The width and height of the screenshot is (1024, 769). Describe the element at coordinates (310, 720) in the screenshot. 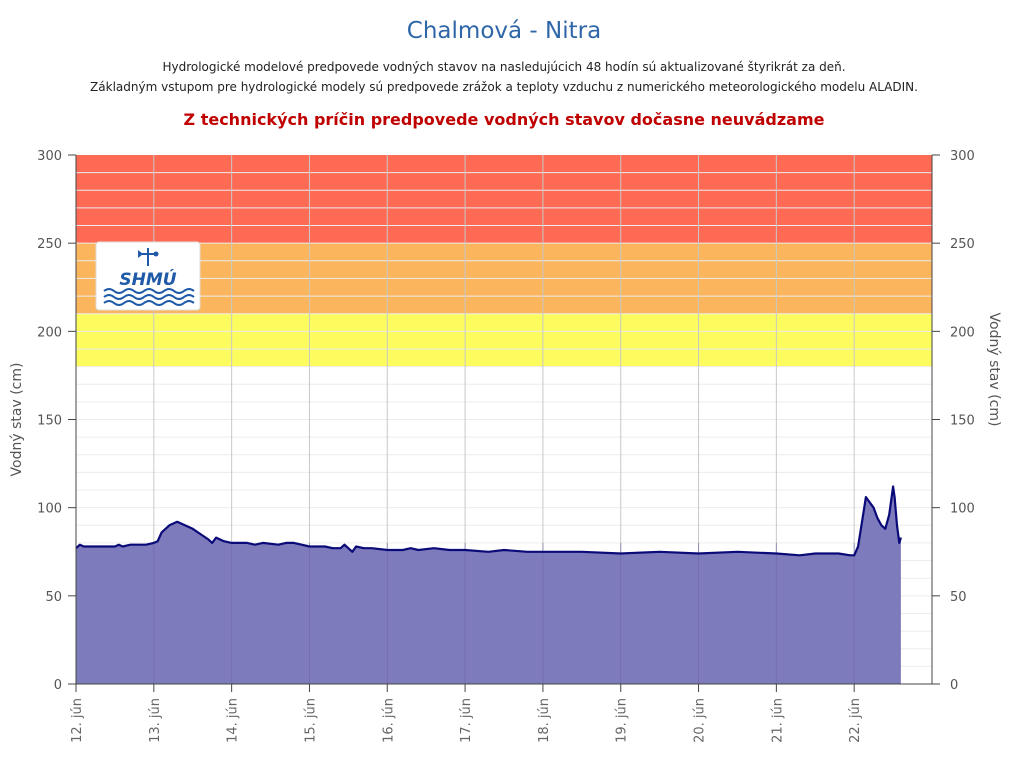

I see `x-tick-label: 15. jún` at that location.